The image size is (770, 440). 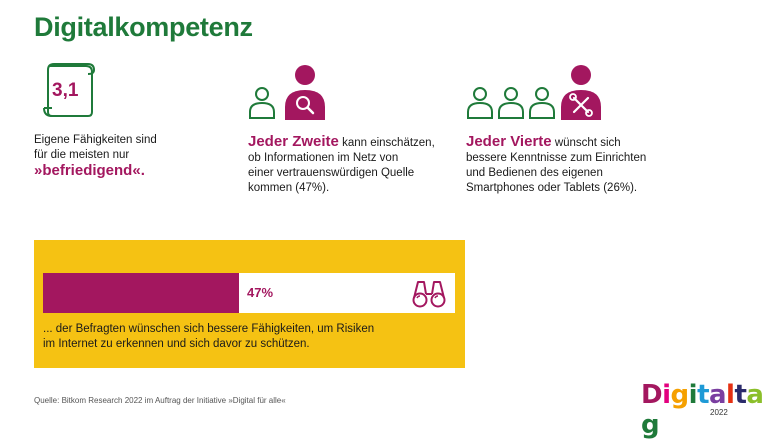 I want to click on stat3-line4: Smartphones oder Tablets (26%)., so click(x=552, y=188).